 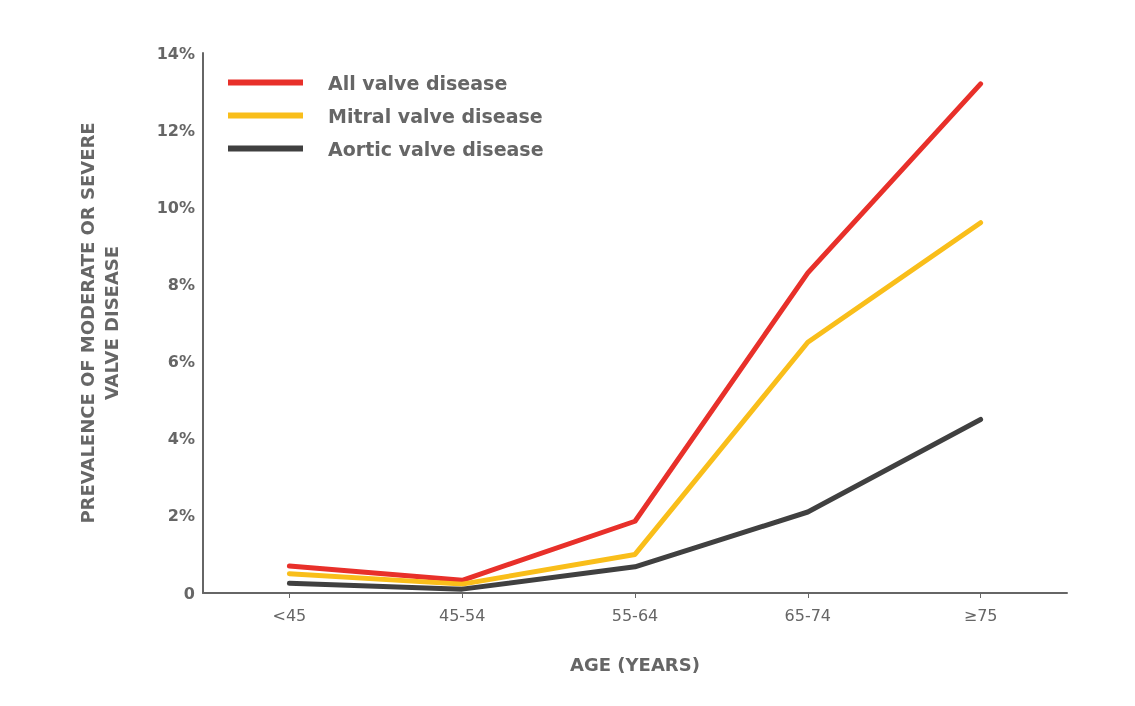 I want to click on legend-label: Mitral valve disease, so click(x=435, y=115).